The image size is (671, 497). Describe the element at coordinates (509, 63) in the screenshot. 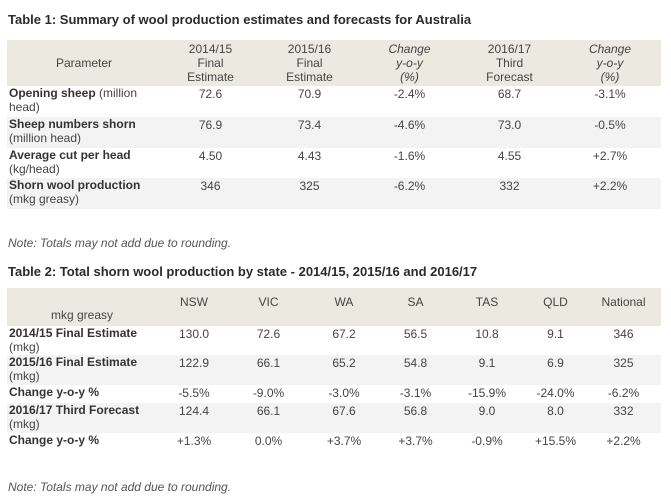

I see `table1-header-cell: 2016/17 Third Forecast` at that location.